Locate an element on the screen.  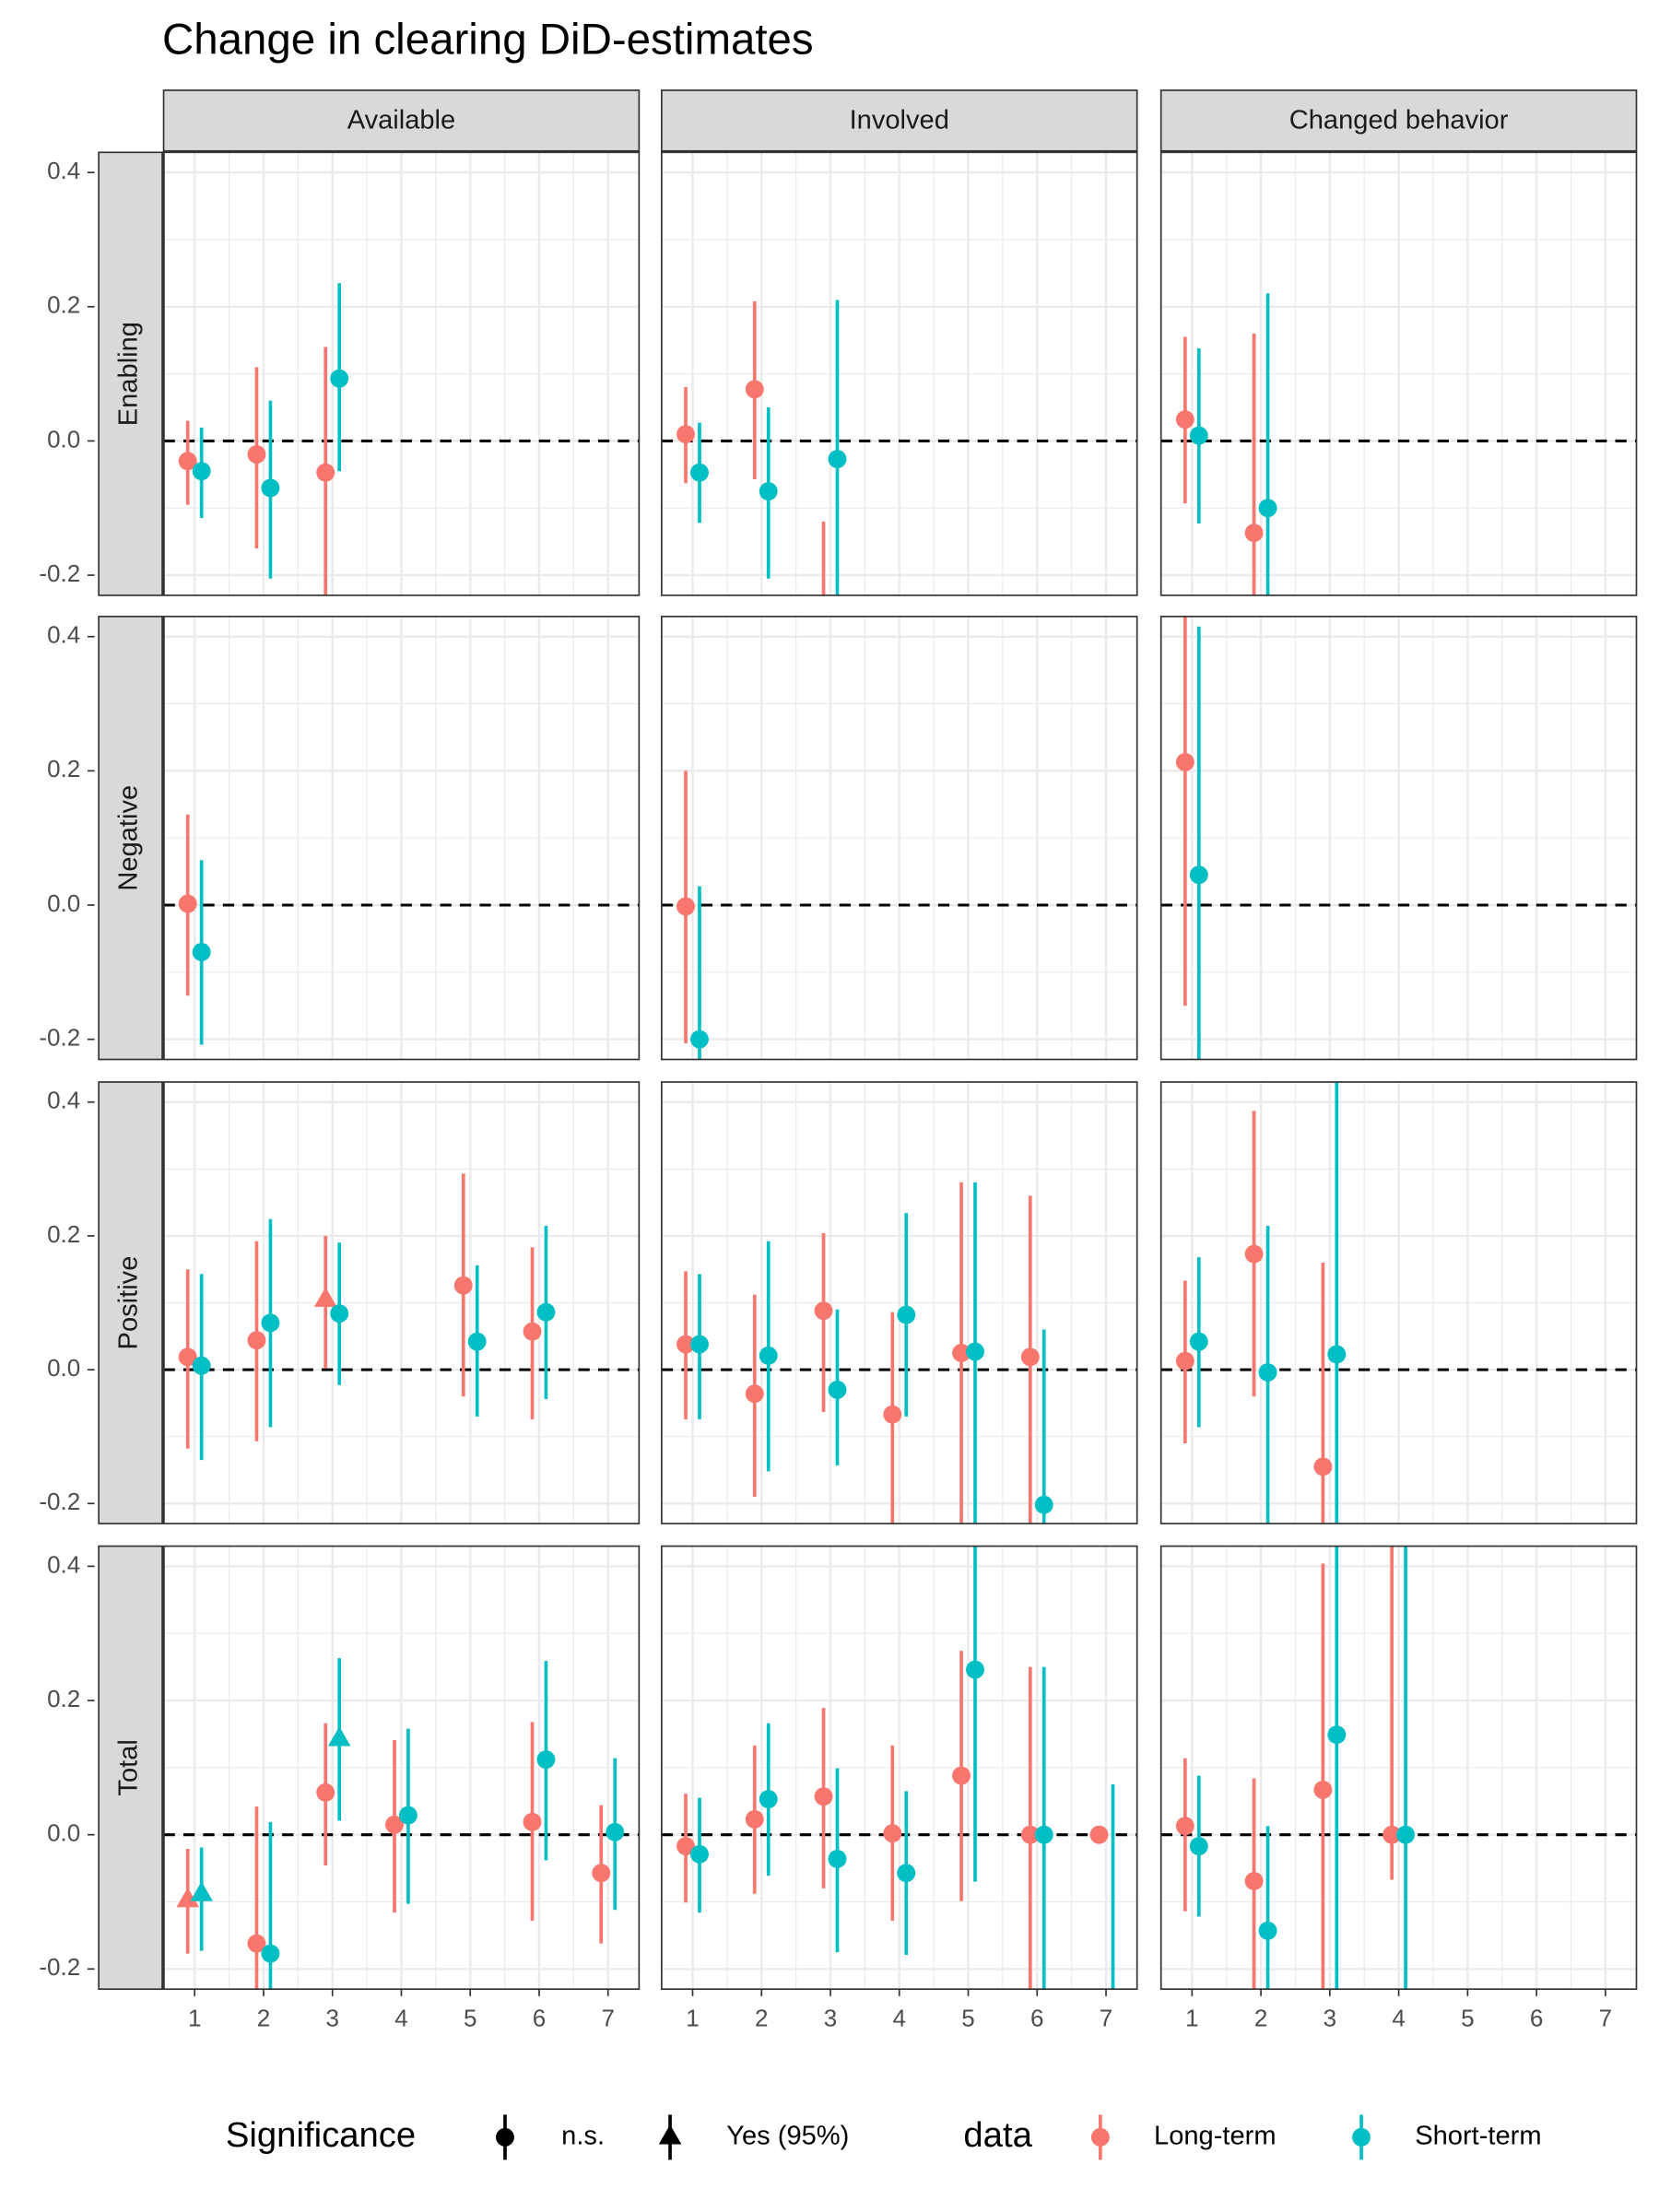
legend-title: data is located at coordinates (997, 2135).